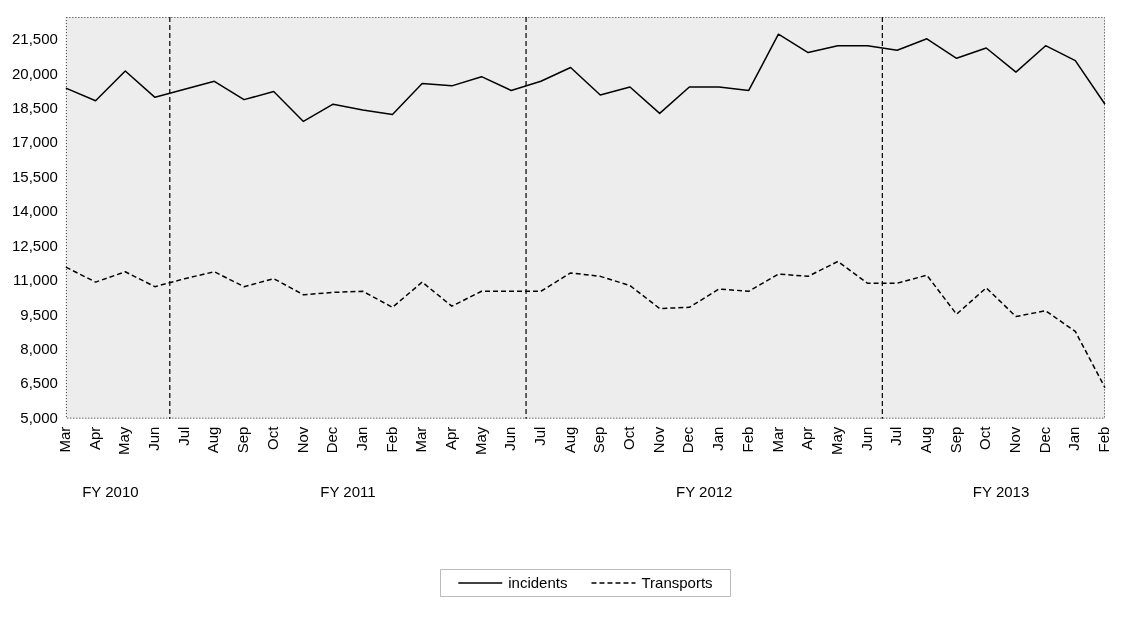 This screenshot has width=1131, height=633. I want to click on y-tick-label: 17,000, so click(34, 142).